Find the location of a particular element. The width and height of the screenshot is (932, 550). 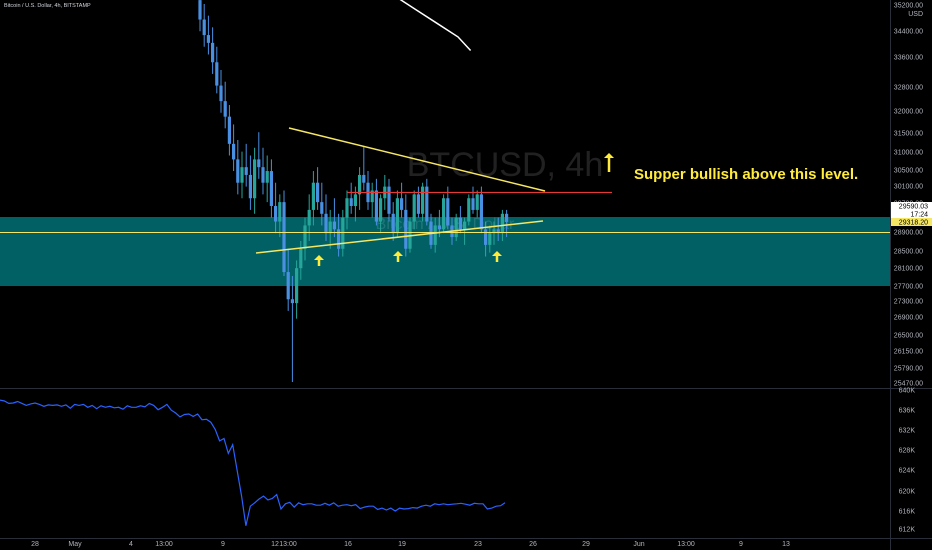

time-tick-label: 4 is located at coordinates (131, 544).